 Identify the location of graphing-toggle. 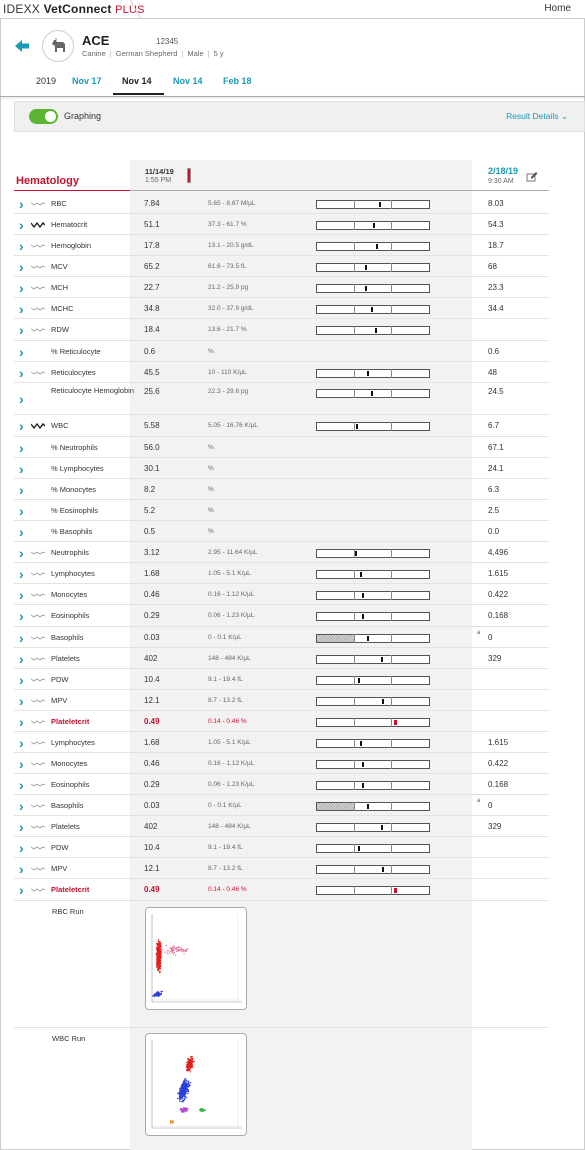
(43, 116).